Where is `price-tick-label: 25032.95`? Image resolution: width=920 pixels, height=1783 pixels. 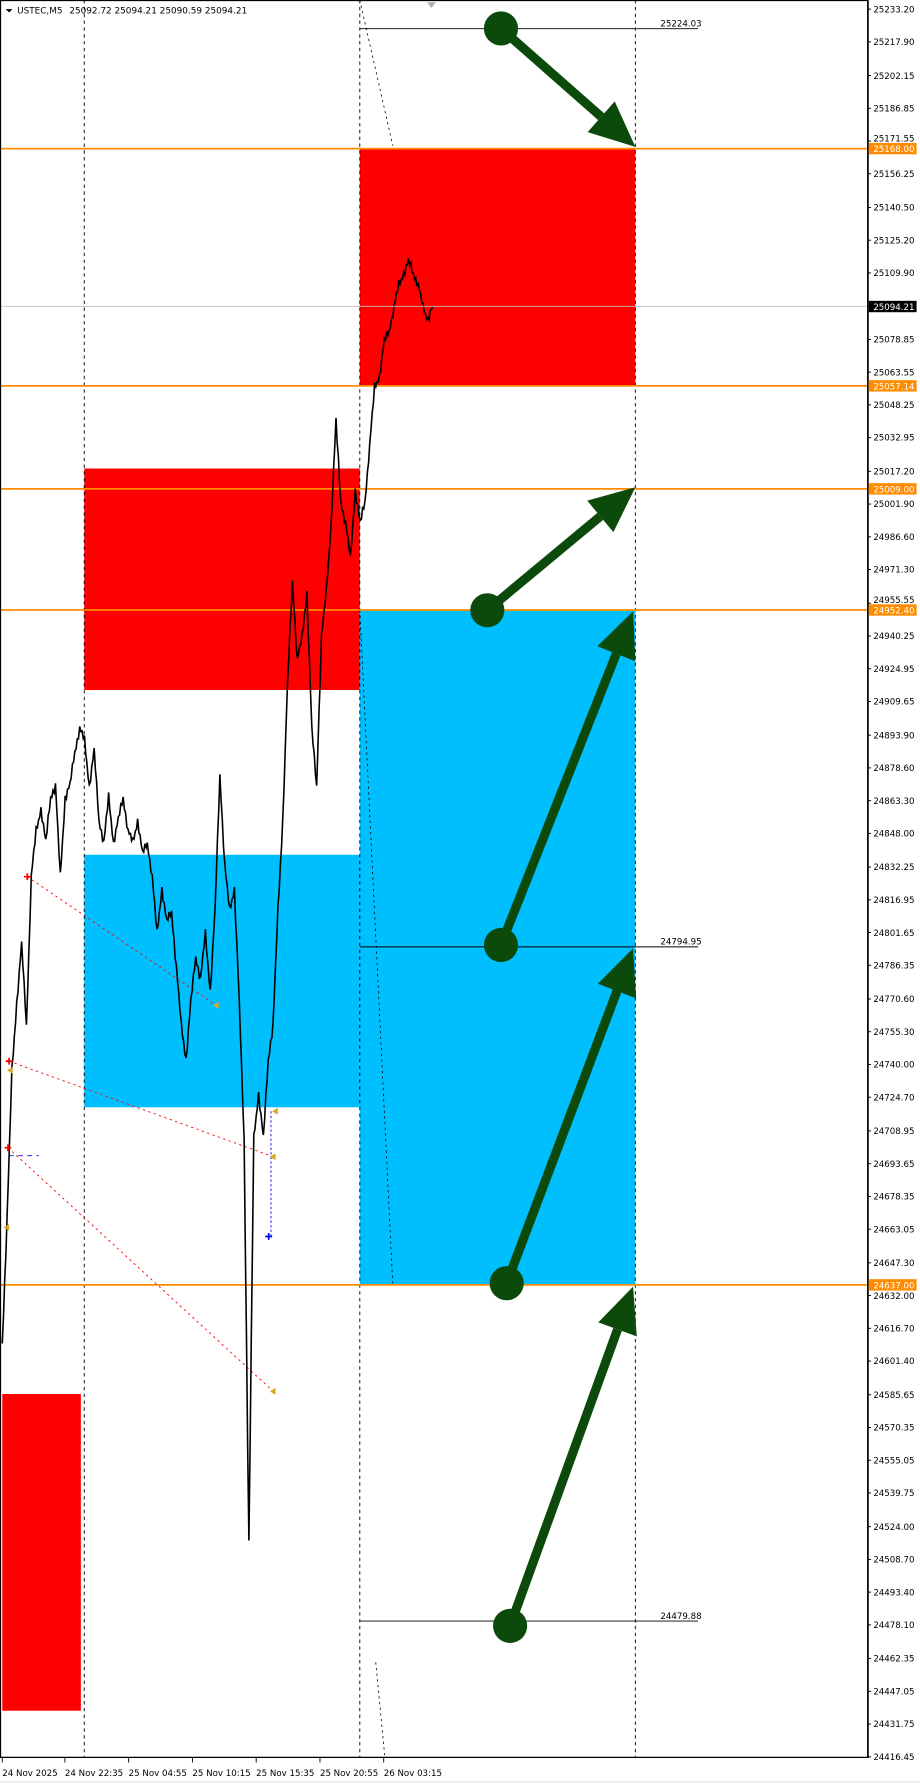
price-tick-label: 25032.95 is located at coordinates (893, 439).